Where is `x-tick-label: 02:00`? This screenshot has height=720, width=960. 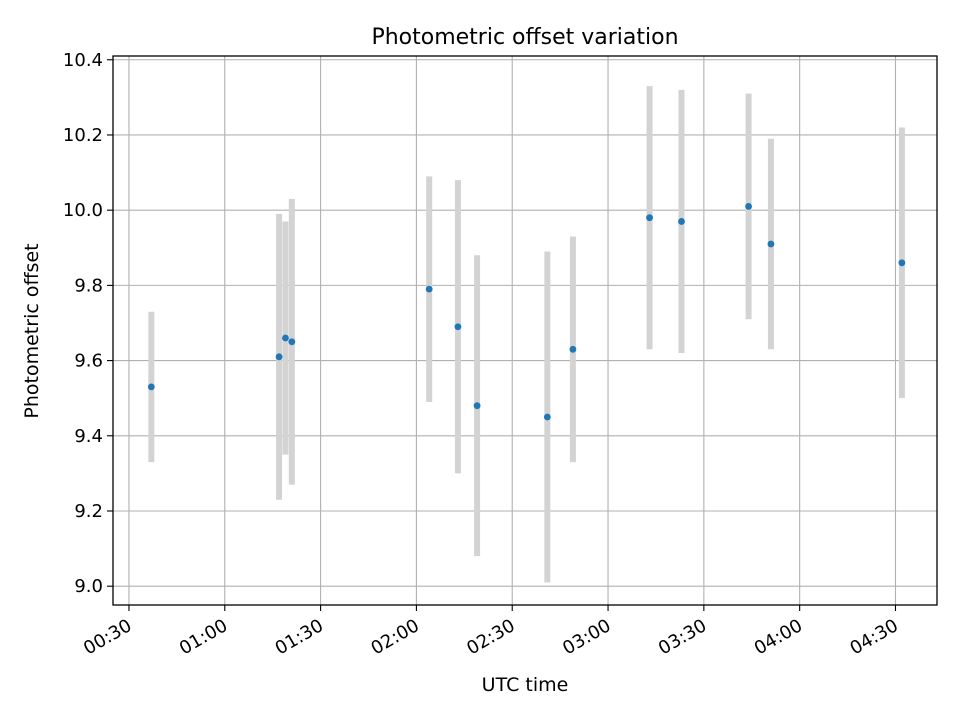 x-tick-label: 02:00 is located at coordinates (394, 637).